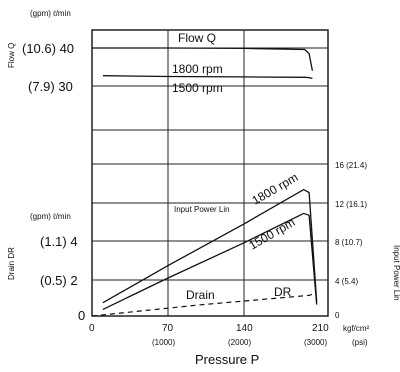  I want to click on flow-series-1500-rpm-line, so click(207, 77).